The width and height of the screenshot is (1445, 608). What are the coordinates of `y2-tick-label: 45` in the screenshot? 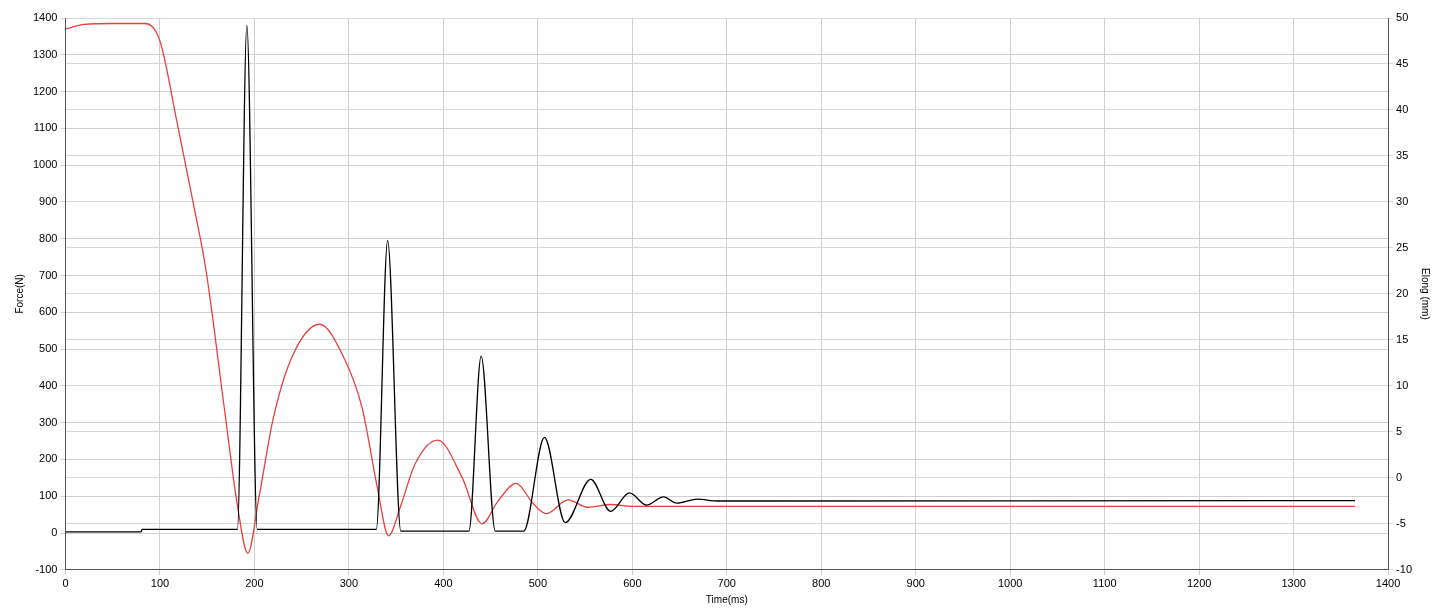 It's located at (1402, 63).